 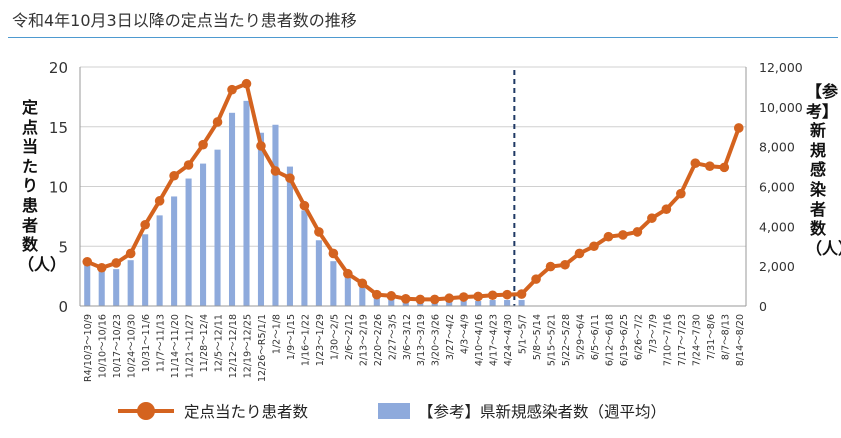 I want to click on x-tick-label: 10/24～10/30, so click(x=132, y=346).